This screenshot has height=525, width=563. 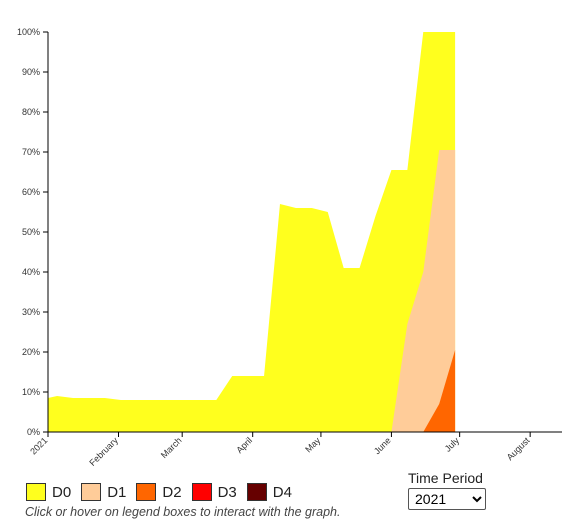 What do you see at coordinates (103, 451) in the screenshot?
I see `x-tick-label: February` at bounding box center [103, 451].